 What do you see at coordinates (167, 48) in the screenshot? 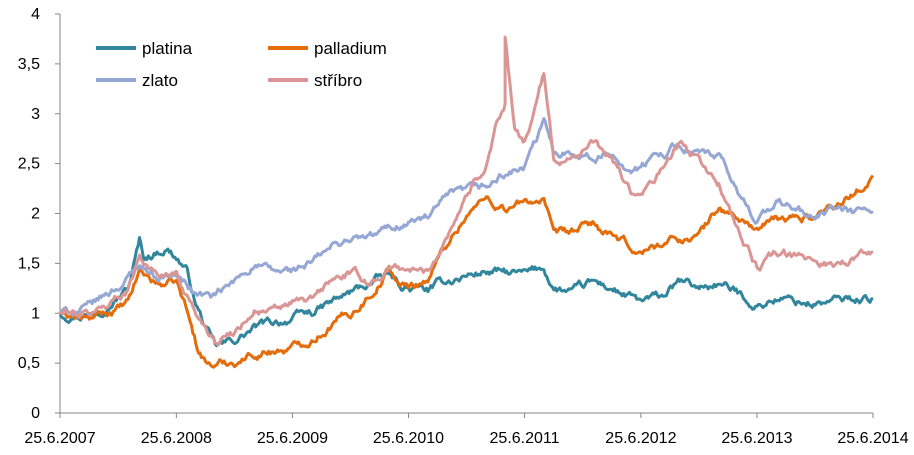
I see `legend-label: platina` at bounding box center [167, 48].